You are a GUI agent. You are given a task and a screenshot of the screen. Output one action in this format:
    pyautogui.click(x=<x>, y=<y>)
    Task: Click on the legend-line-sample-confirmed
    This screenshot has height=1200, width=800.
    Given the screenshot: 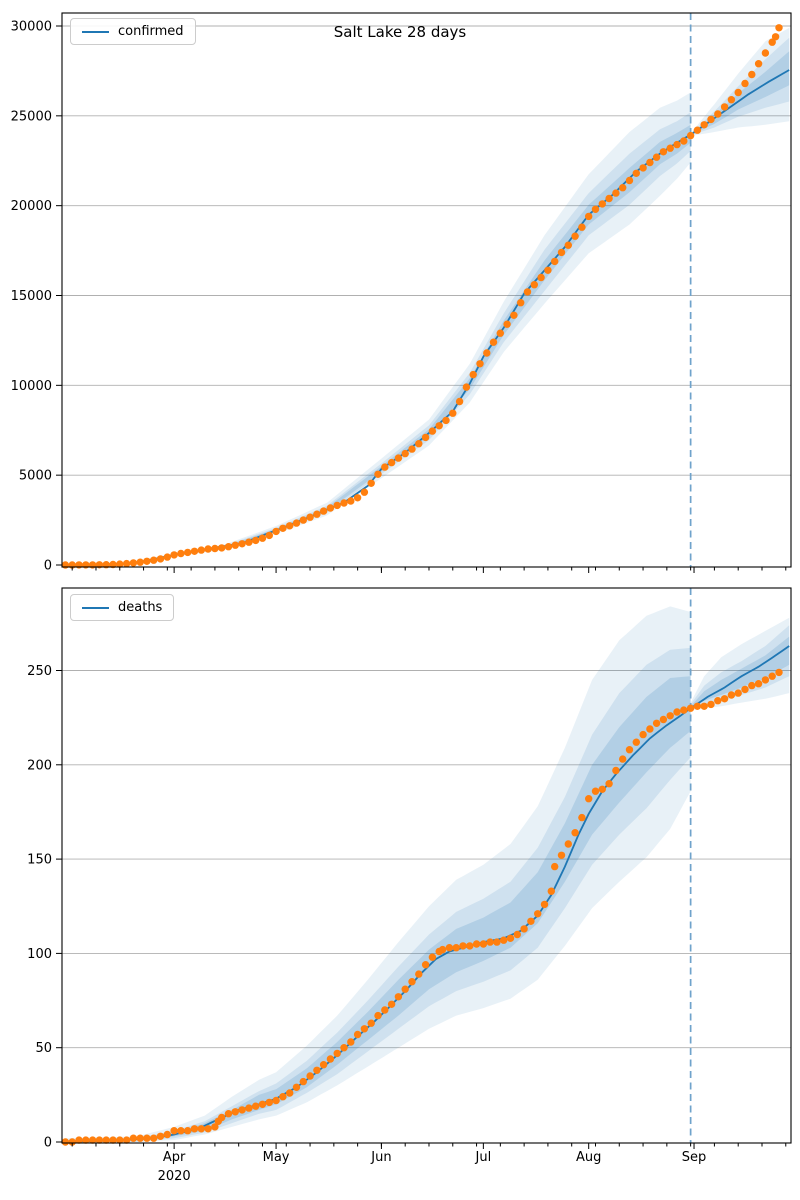 What is the action you would take?
    pyautogui.click(x=95, y=31)
    